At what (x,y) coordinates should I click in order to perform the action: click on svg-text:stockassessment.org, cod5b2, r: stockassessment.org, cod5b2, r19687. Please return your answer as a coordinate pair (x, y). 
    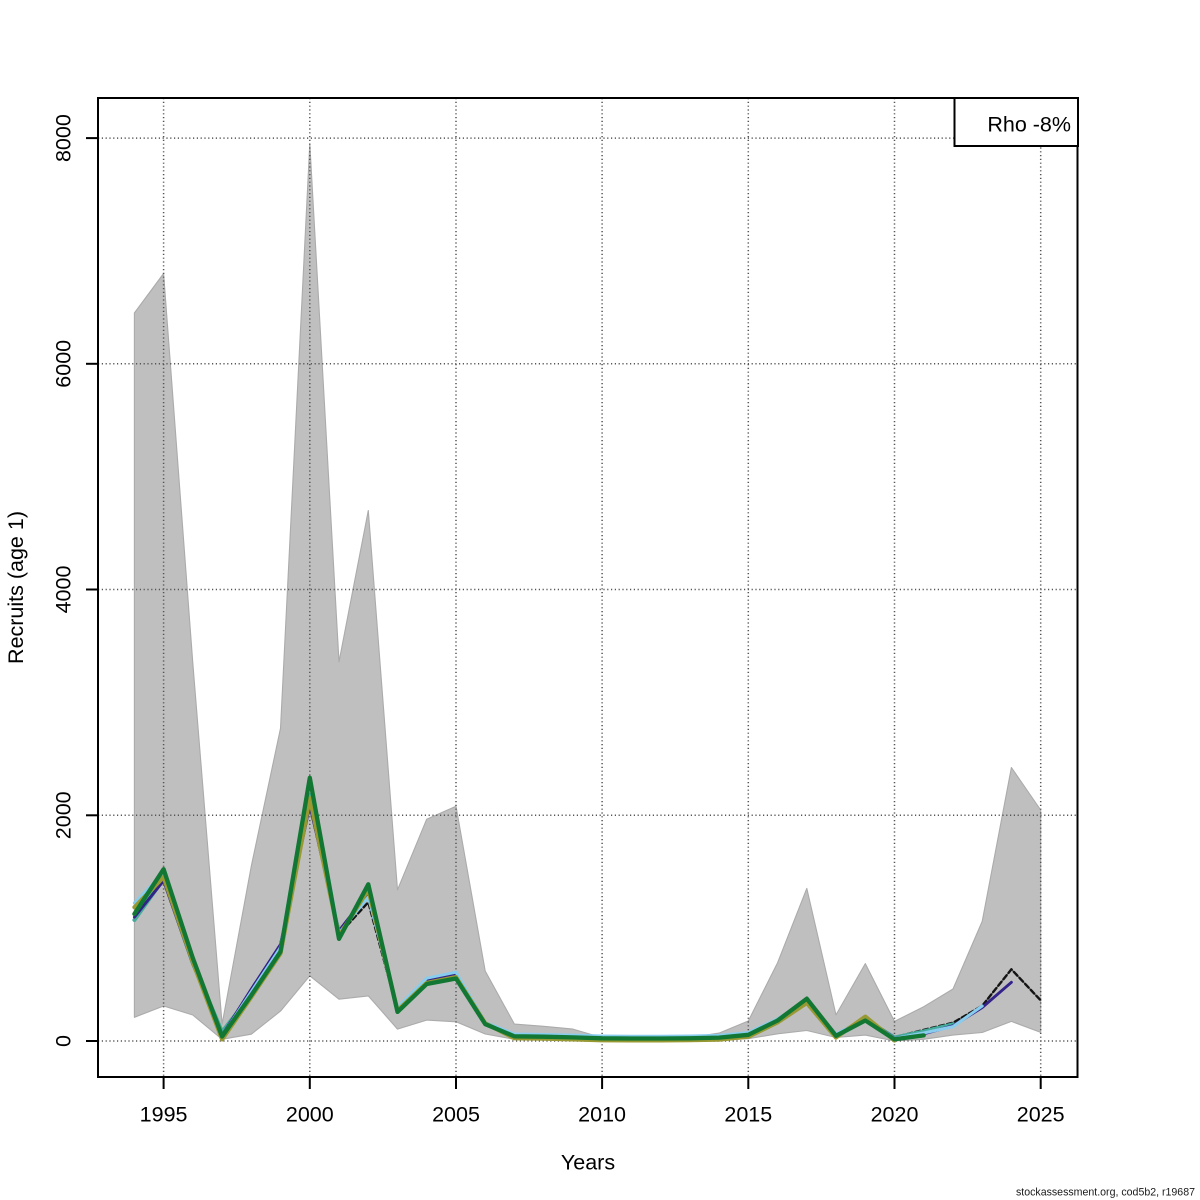
    Looking at the image, I should click on (1105, 1193).